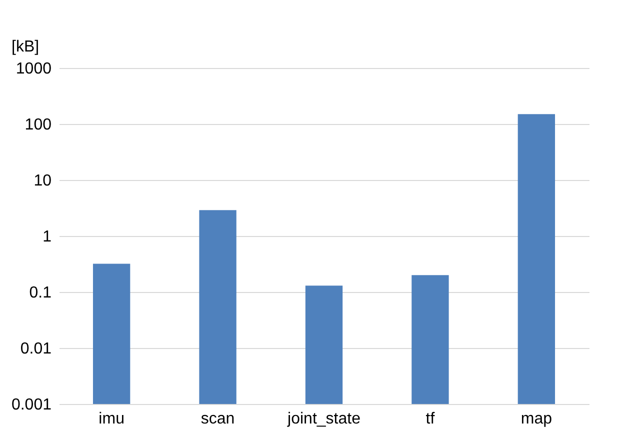 The image size is (636, 434). I want to click on y-tick-label: 10, so click(43, 181).